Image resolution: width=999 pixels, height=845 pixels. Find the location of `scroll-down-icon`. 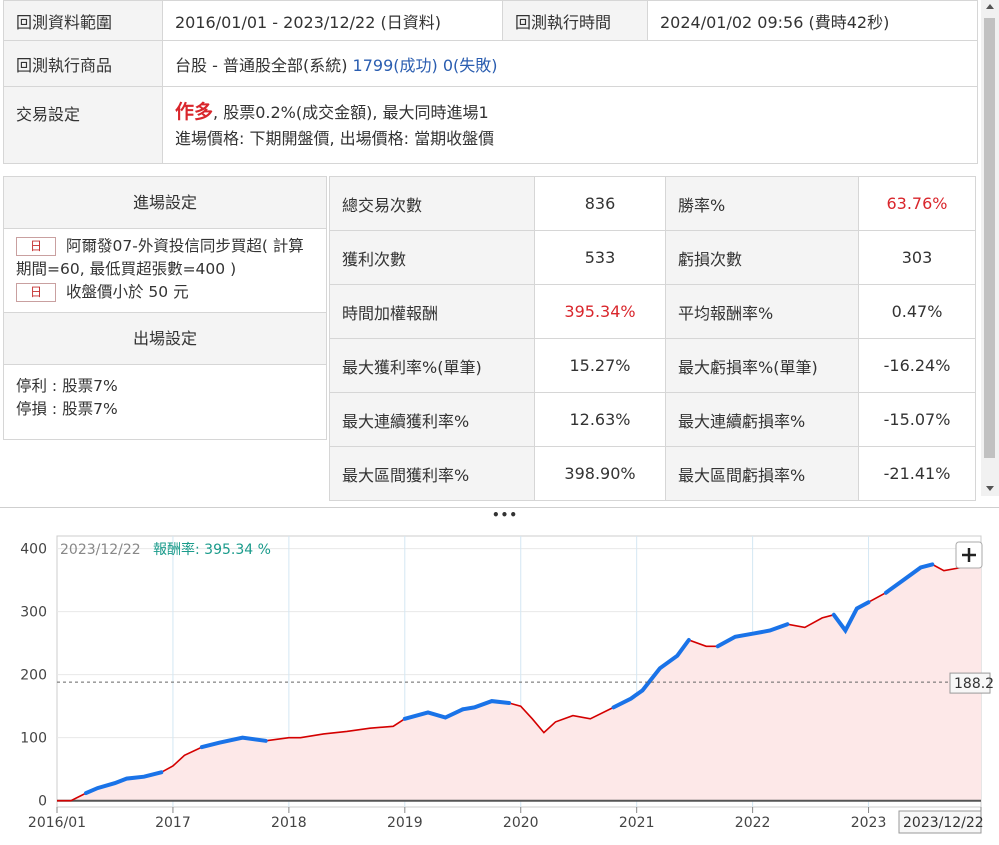

scroll-down-icon is located at coordinates (990, 488).